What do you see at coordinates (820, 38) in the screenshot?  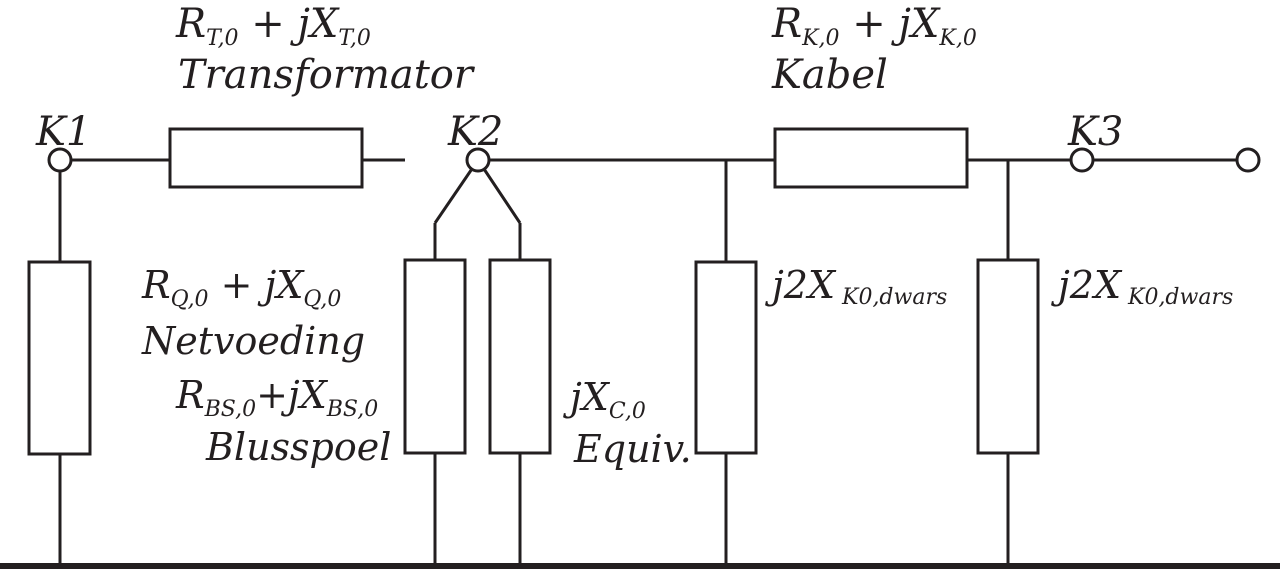 I see `cable-r-sub: K,0` at bounding box center [820, 38].